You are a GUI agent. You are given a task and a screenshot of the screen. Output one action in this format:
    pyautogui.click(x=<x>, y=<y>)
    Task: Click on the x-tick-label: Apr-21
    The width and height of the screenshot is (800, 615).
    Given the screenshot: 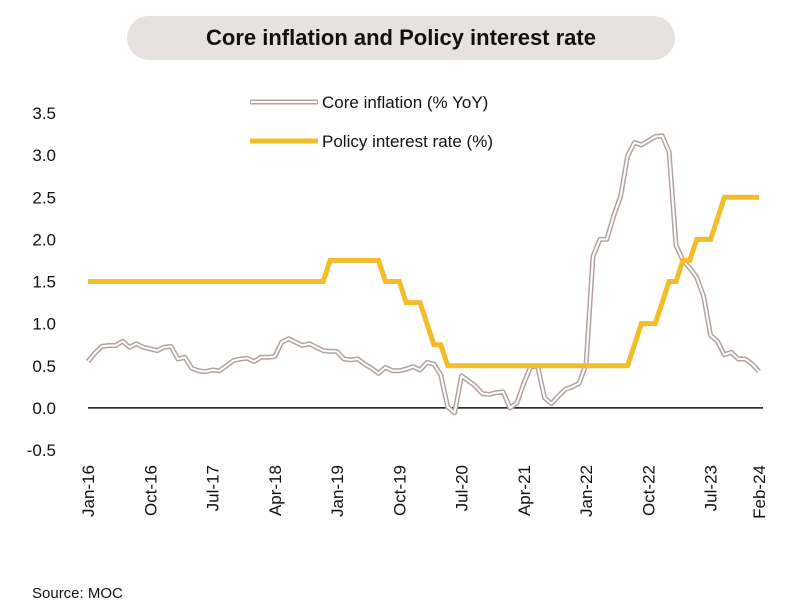 What is the action you would take?
    pyautogui.click(x=524, y=490)
    